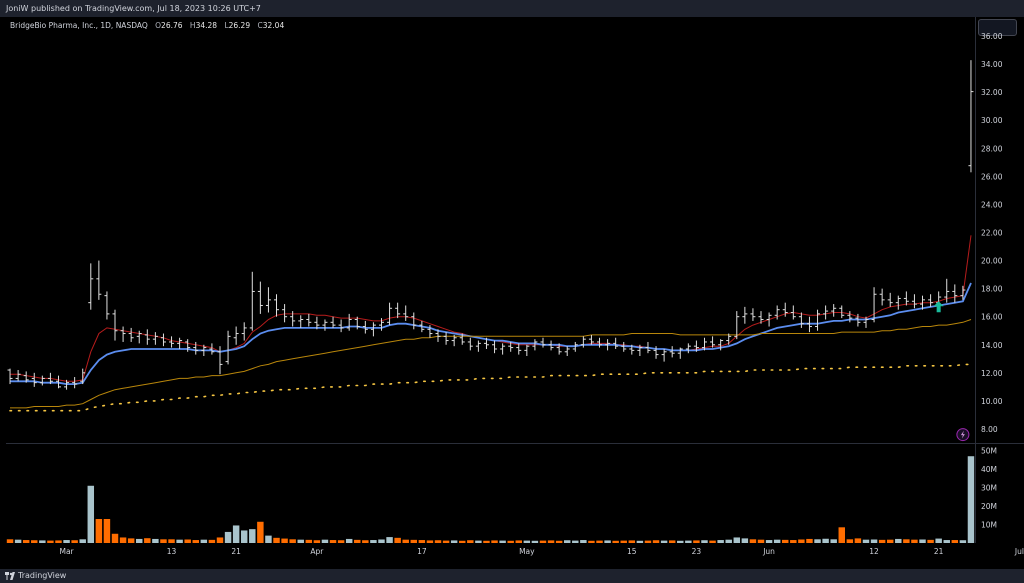 Image resolution: width=1024 pixels, height=583 pixels. I want to click on date-tick-label: 17, so click(422, 551).